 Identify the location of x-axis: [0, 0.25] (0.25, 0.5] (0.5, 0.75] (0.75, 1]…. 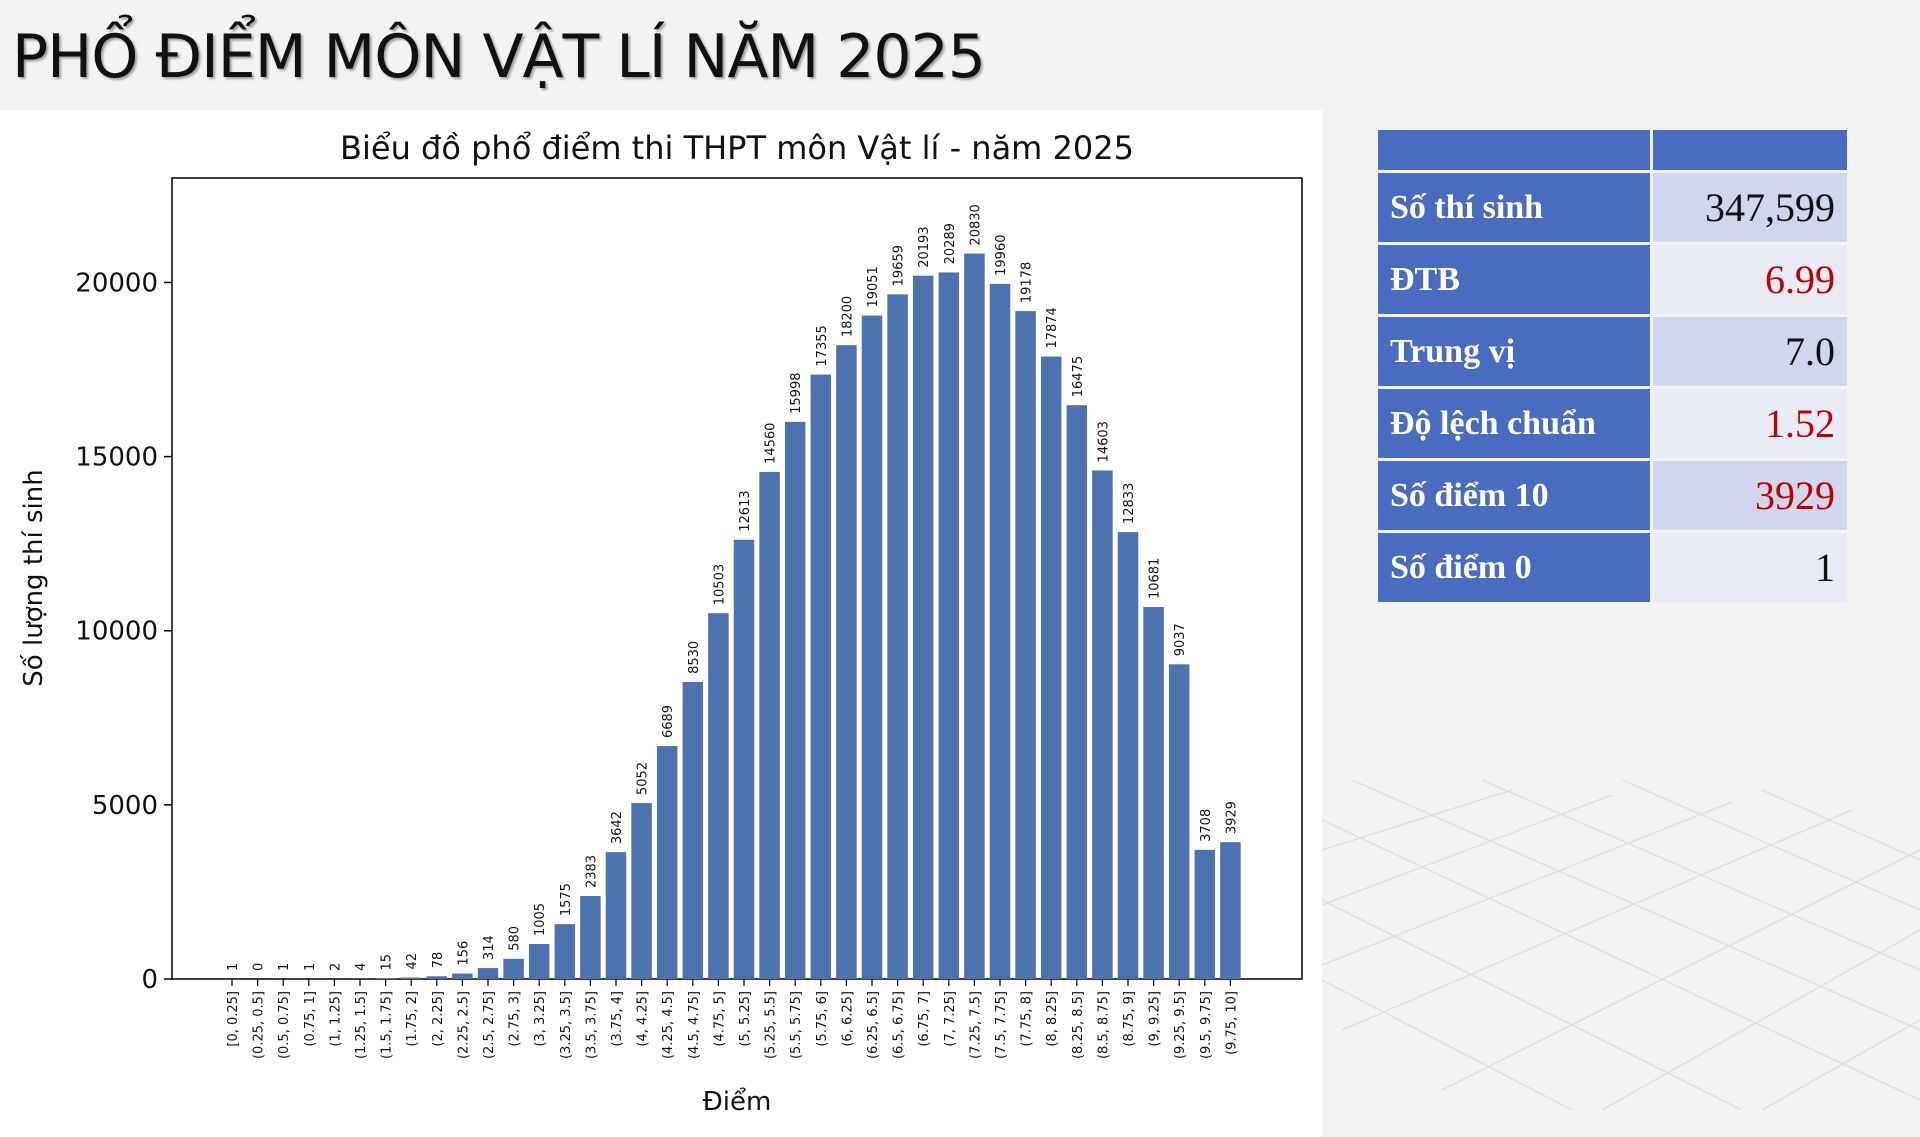
(732, 1019).